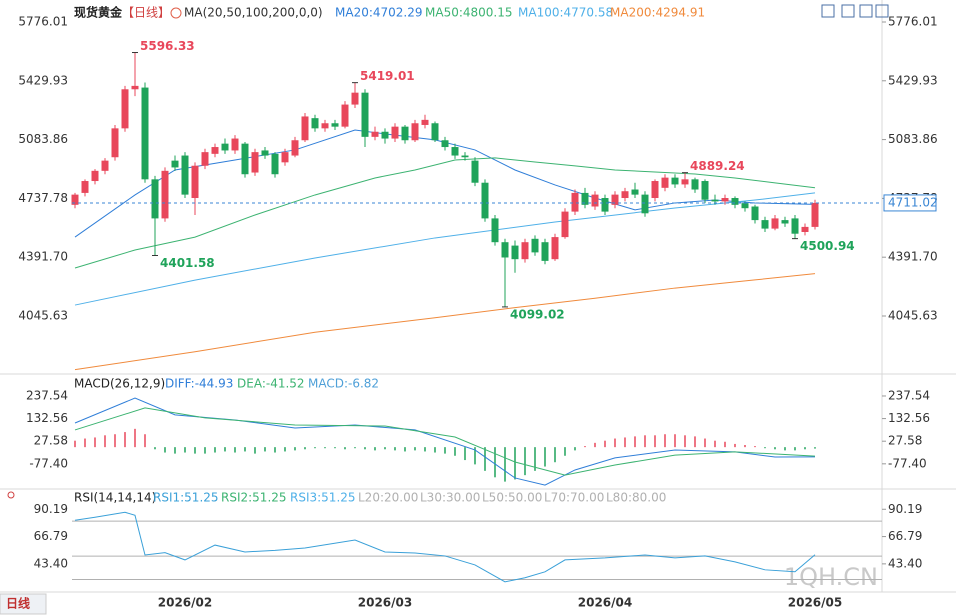 The height and width of the screenshot is (615, 956). What do you see at coordinates (831, 577) in the screenshot?
I see `watermark: 1QH.CN` at bounding box center [831, 577].